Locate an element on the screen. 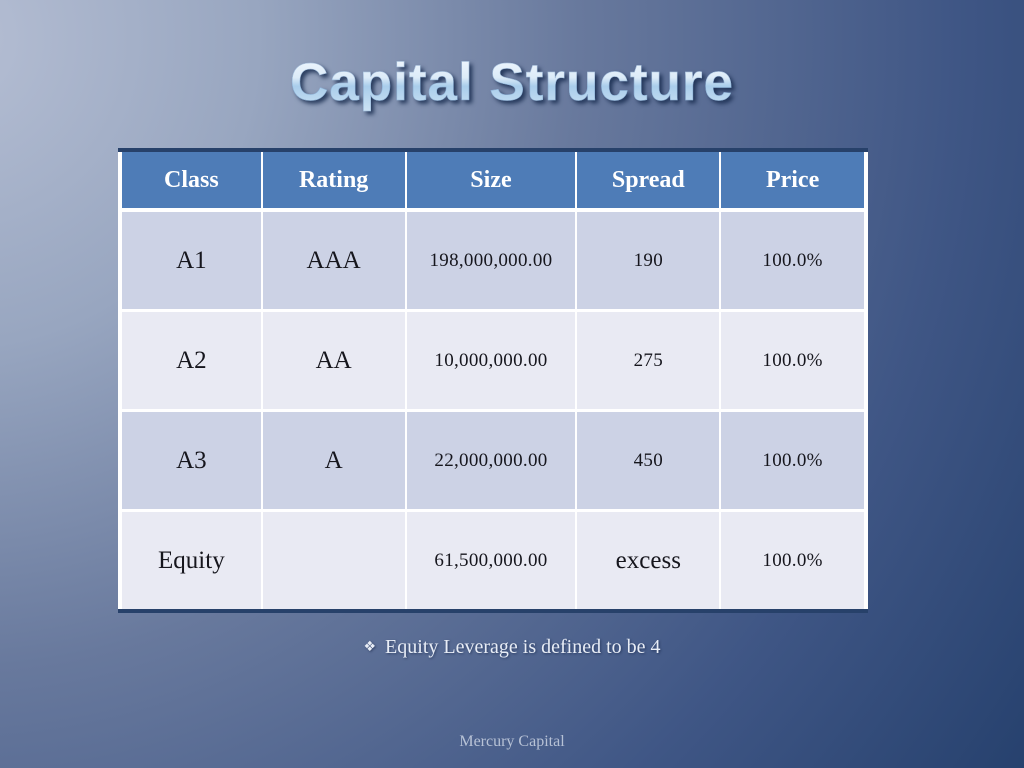  cell-spread: 190 is located at coordinates (649, 261).